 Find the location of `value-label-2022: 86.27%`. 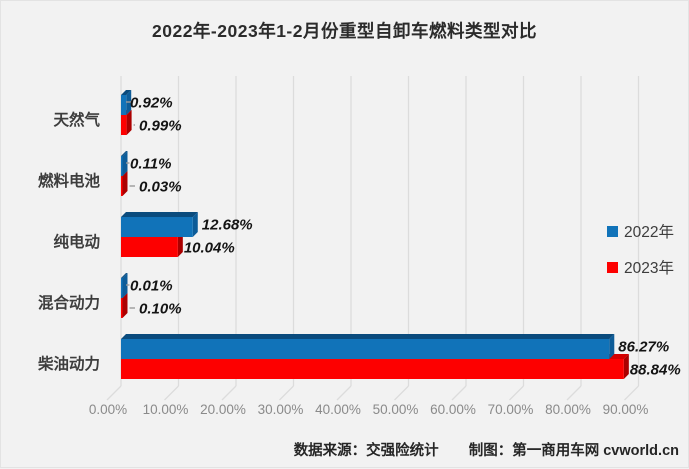

value-label-2022: 86.27% is located at coordinates (643, 347).